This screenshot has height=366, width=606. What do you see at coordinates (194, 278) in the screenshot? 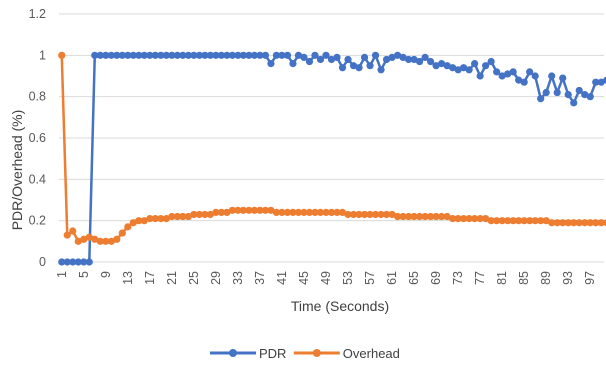
I see `x-tick-label: 25` at bounding box center [194, 278].